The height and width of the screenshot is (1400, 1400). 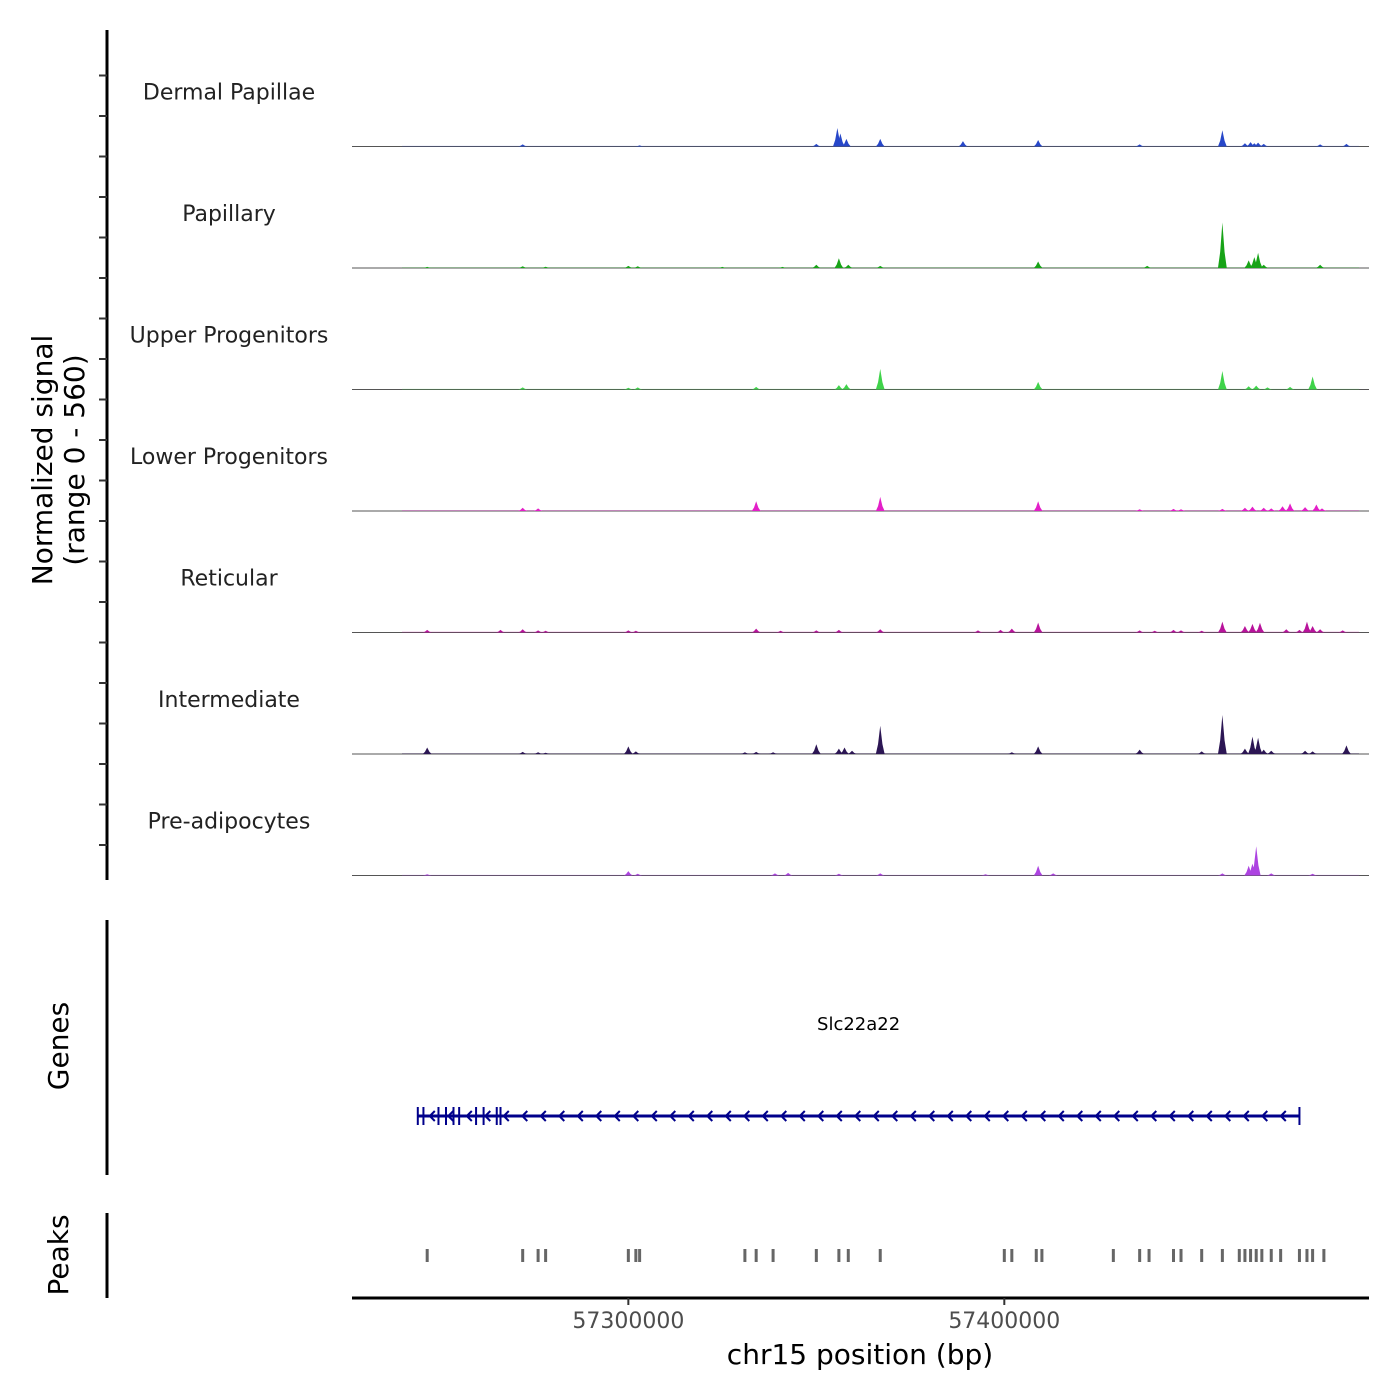 What do you see at coordinates (763, 721) in the screenshot?
I see `track-intermediate: Intermediate` at bounding box center [763, 721].